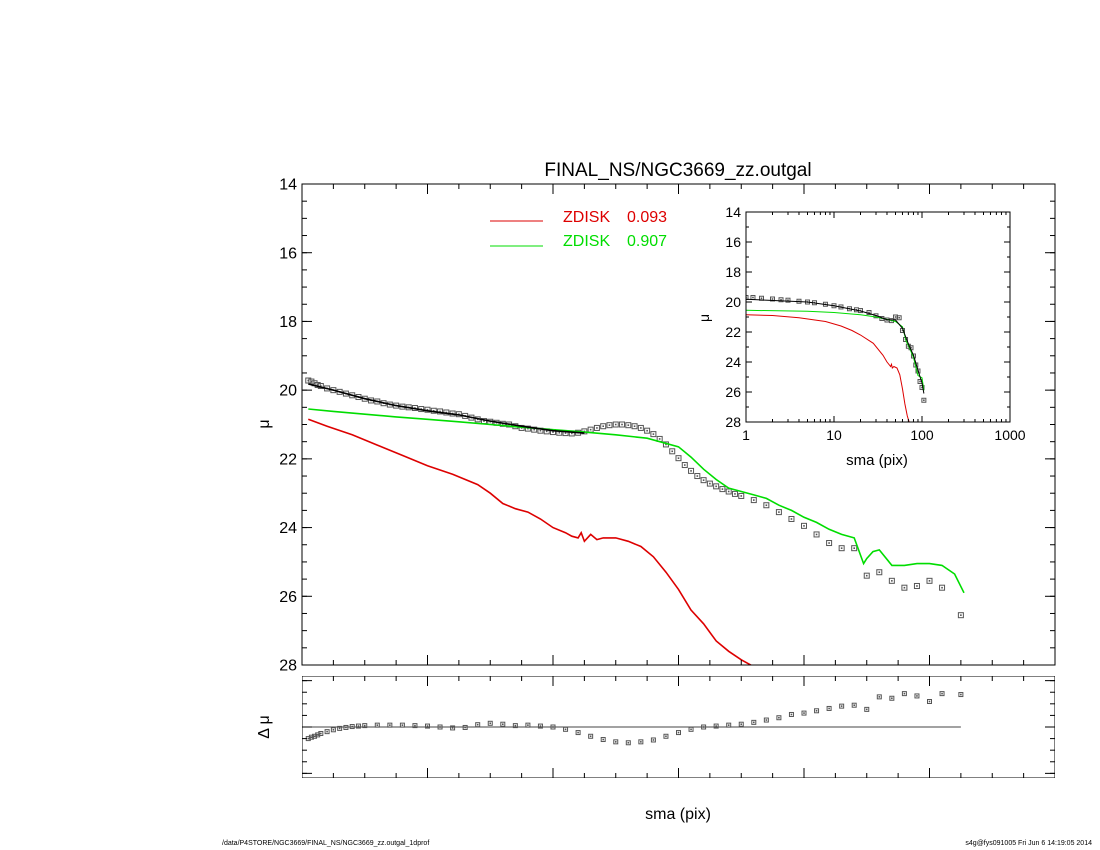 The image size is (1100, 850). Describe the element at coordinates (302, 795) in the screenshot. I see `x-tick-label: 0` at that location.